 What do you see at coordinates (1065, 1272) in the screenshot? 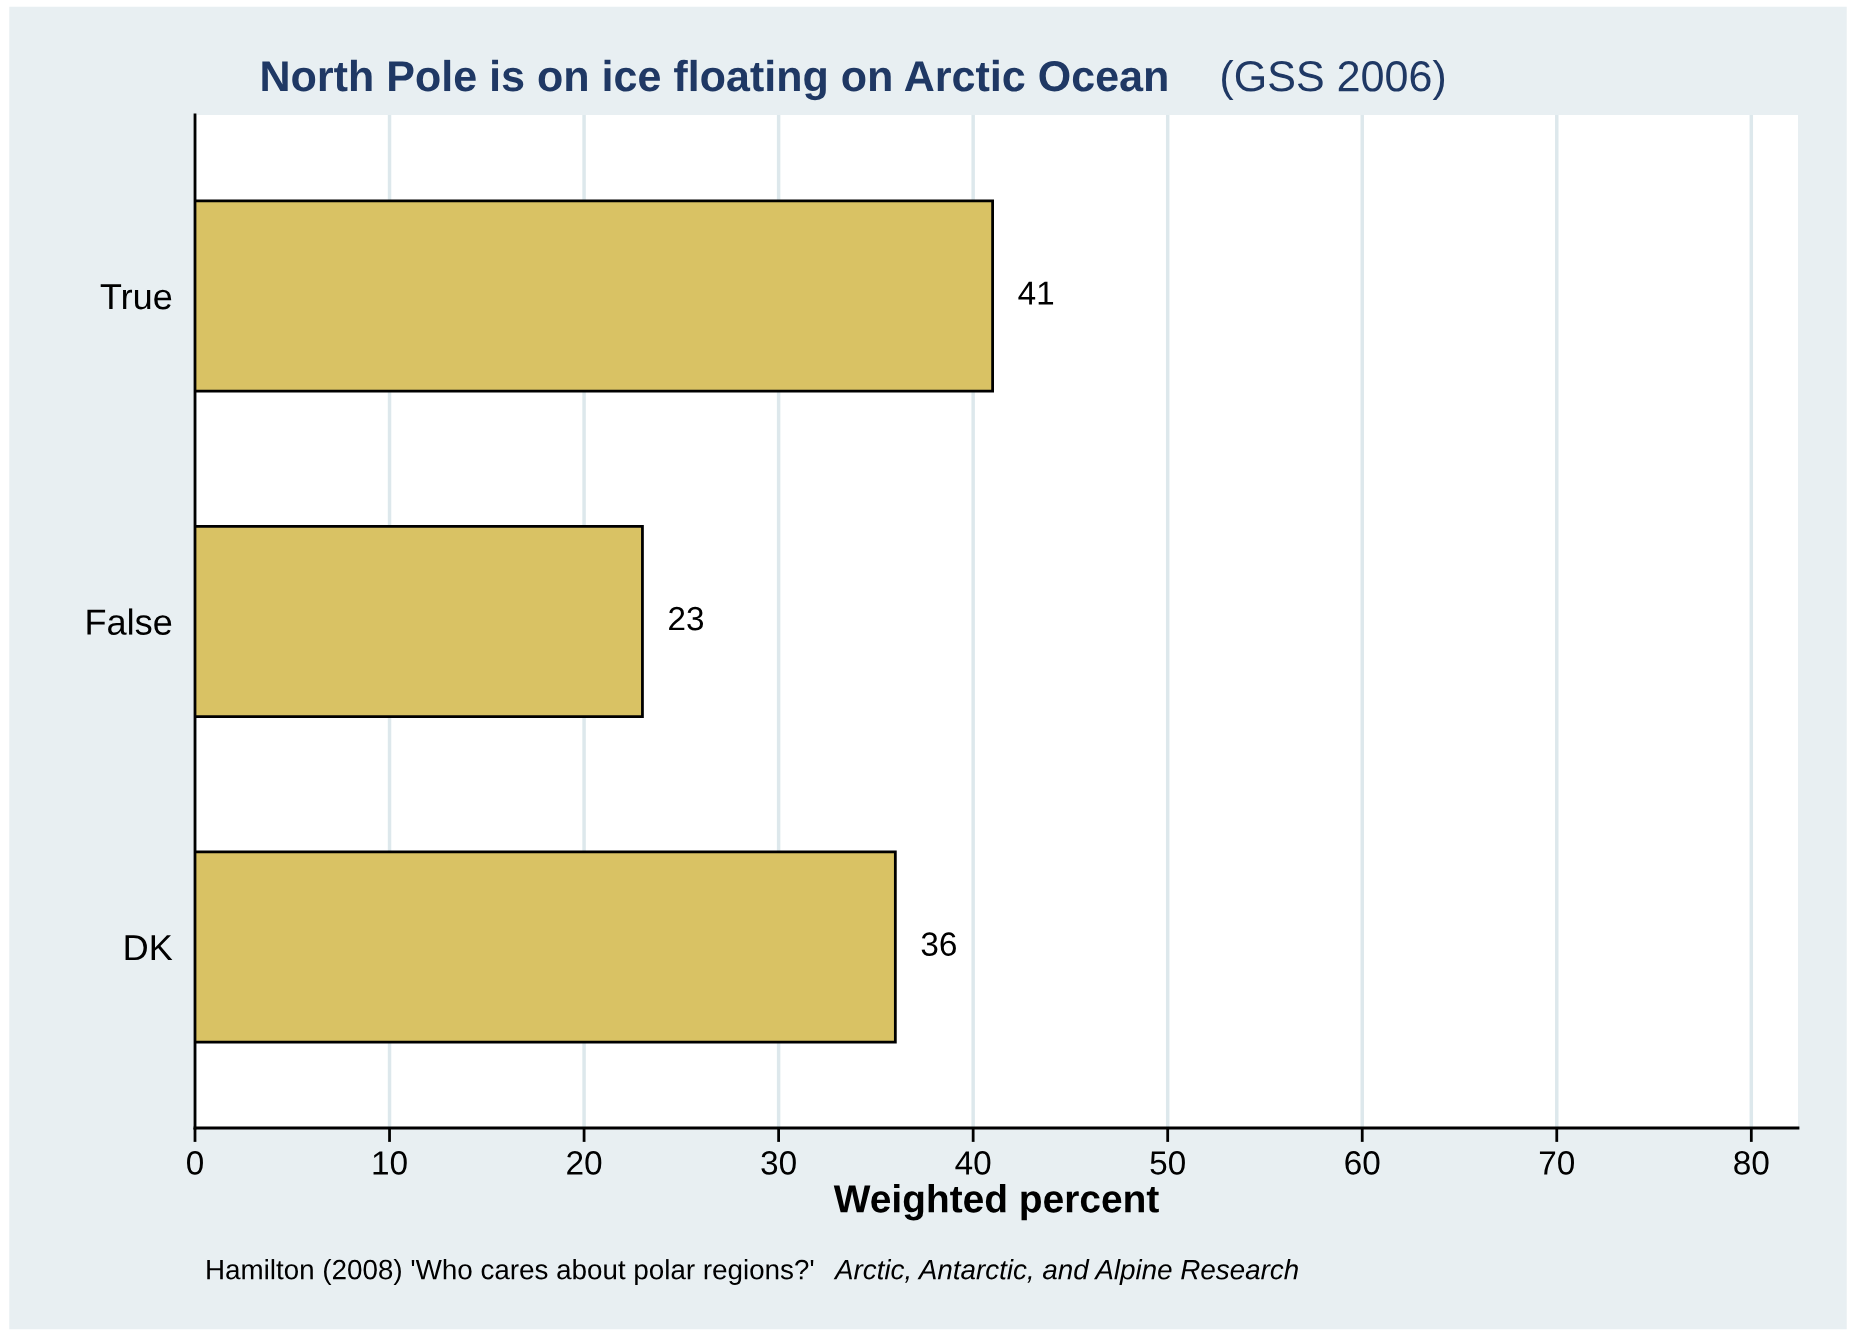
I see `text: Arctic, Antarctic, and Alpine Research` at bounding box center [1065, 1272].